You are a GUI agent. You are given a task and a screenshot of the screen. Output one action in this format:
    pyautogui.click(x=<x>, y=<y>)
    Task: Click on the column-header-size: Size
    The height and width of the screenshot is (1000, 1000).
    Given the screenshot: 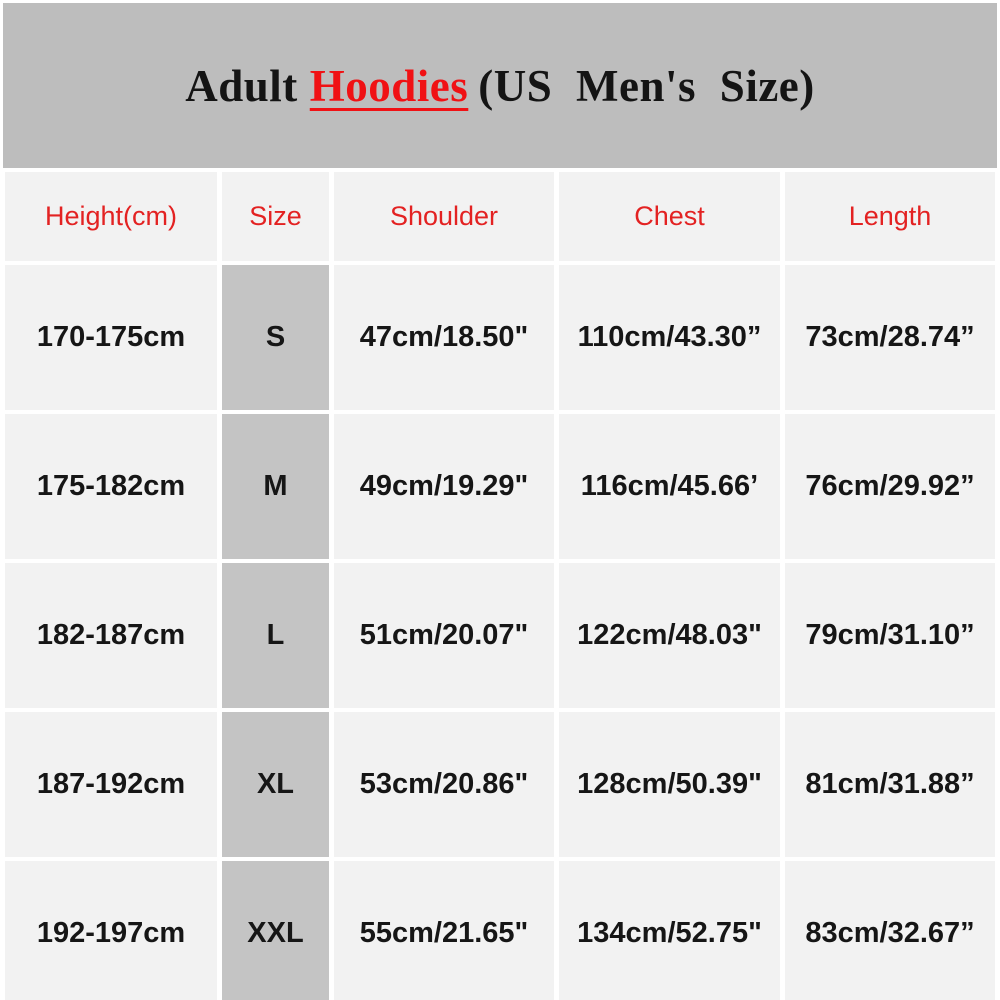 What is the action you would take?
    pyautogui.click(x=275, y=216)
    